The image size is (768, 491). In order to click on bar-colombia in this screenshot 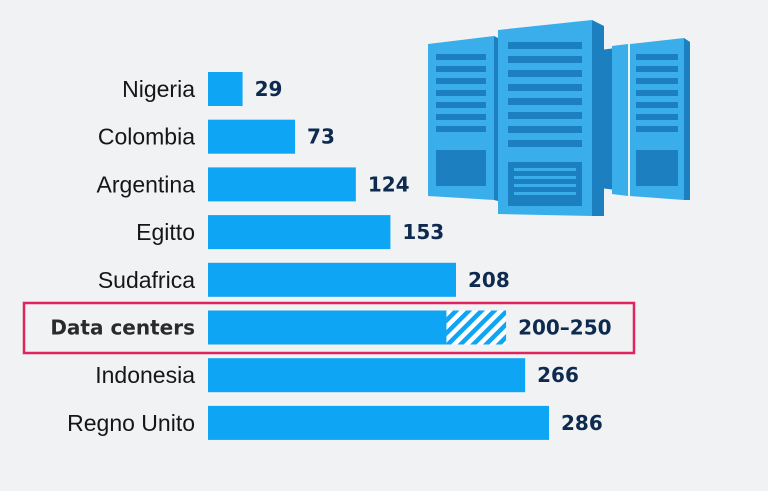, I will do `click(252, 136)`.